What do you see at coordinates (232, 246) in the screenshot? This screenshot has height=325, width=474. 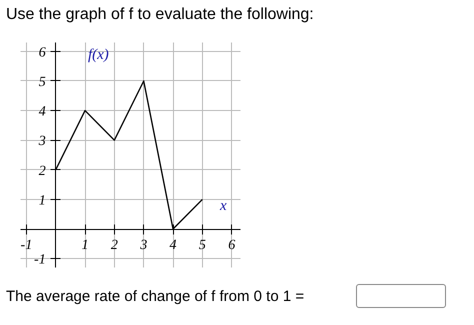 I see `x-tick-label: 6` at bounding box center [232, 246].